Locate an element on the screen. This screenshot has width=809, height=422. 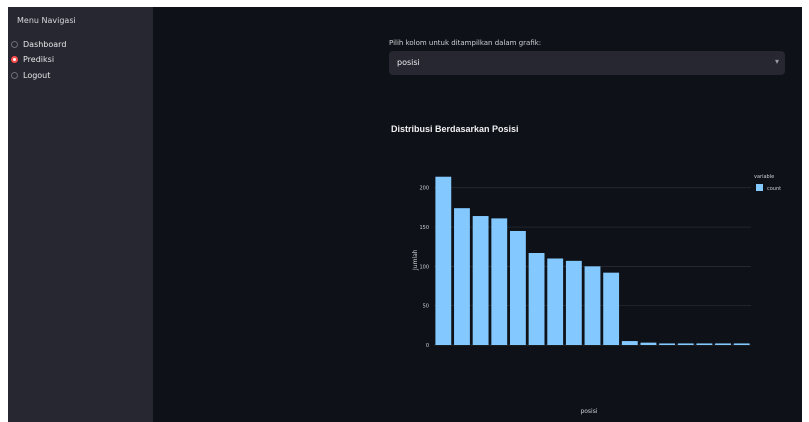
chevron-down-icon: ▾ is located at coordinates (776, 61).